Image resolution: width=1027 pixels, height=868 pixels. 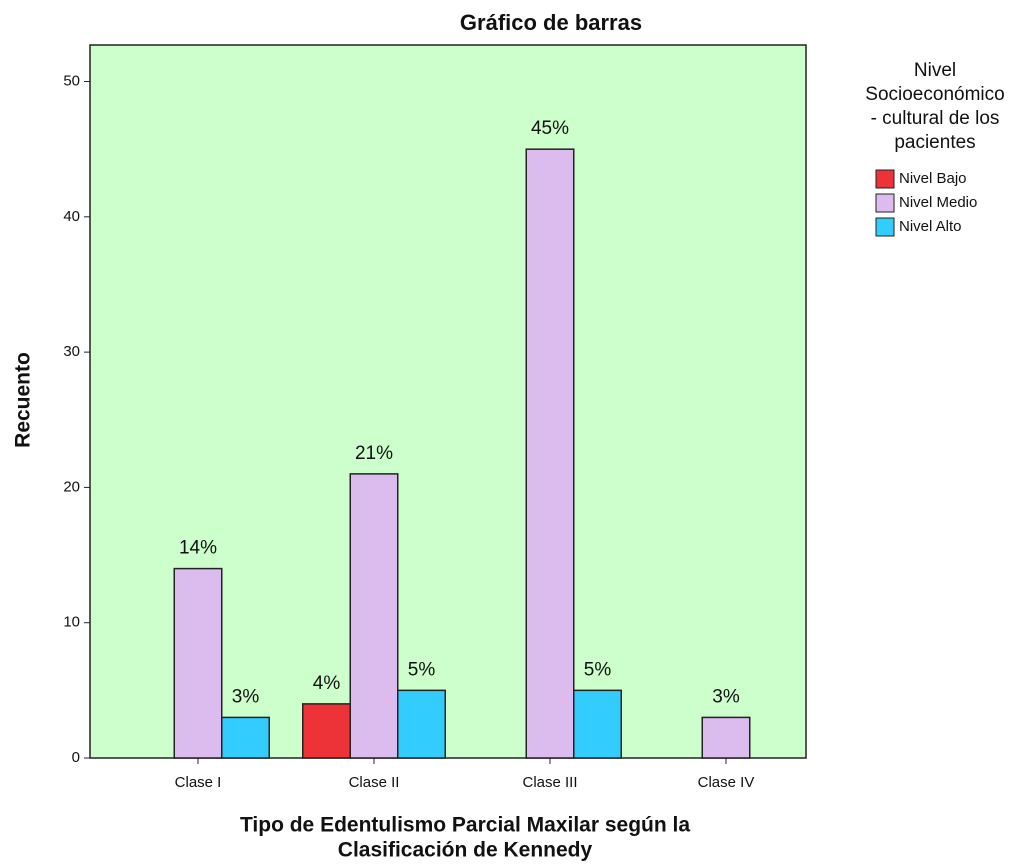 I want to click on y-tick-label: 40, so click(x=71, y=216).